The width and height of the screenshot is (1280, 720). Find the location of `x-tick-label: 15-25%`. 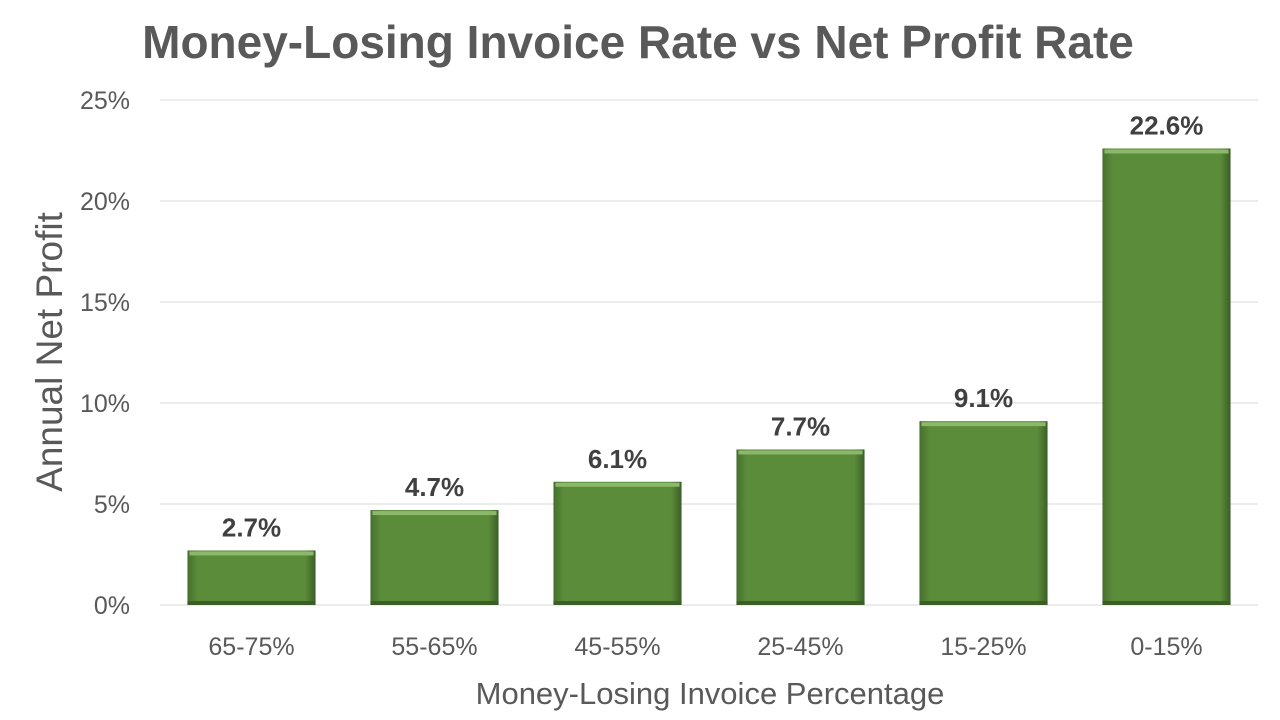

x-tick-label: 15-25% is located at coordinates (983, 647).